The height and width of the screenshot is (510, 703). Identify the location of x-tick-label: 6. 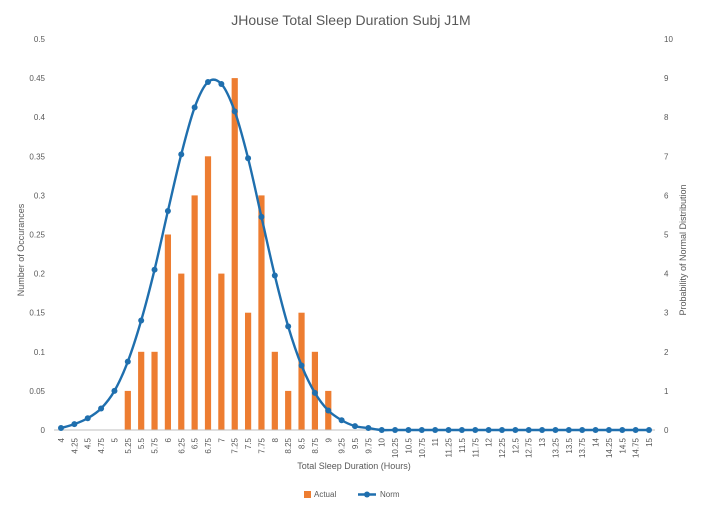
(168, 439).